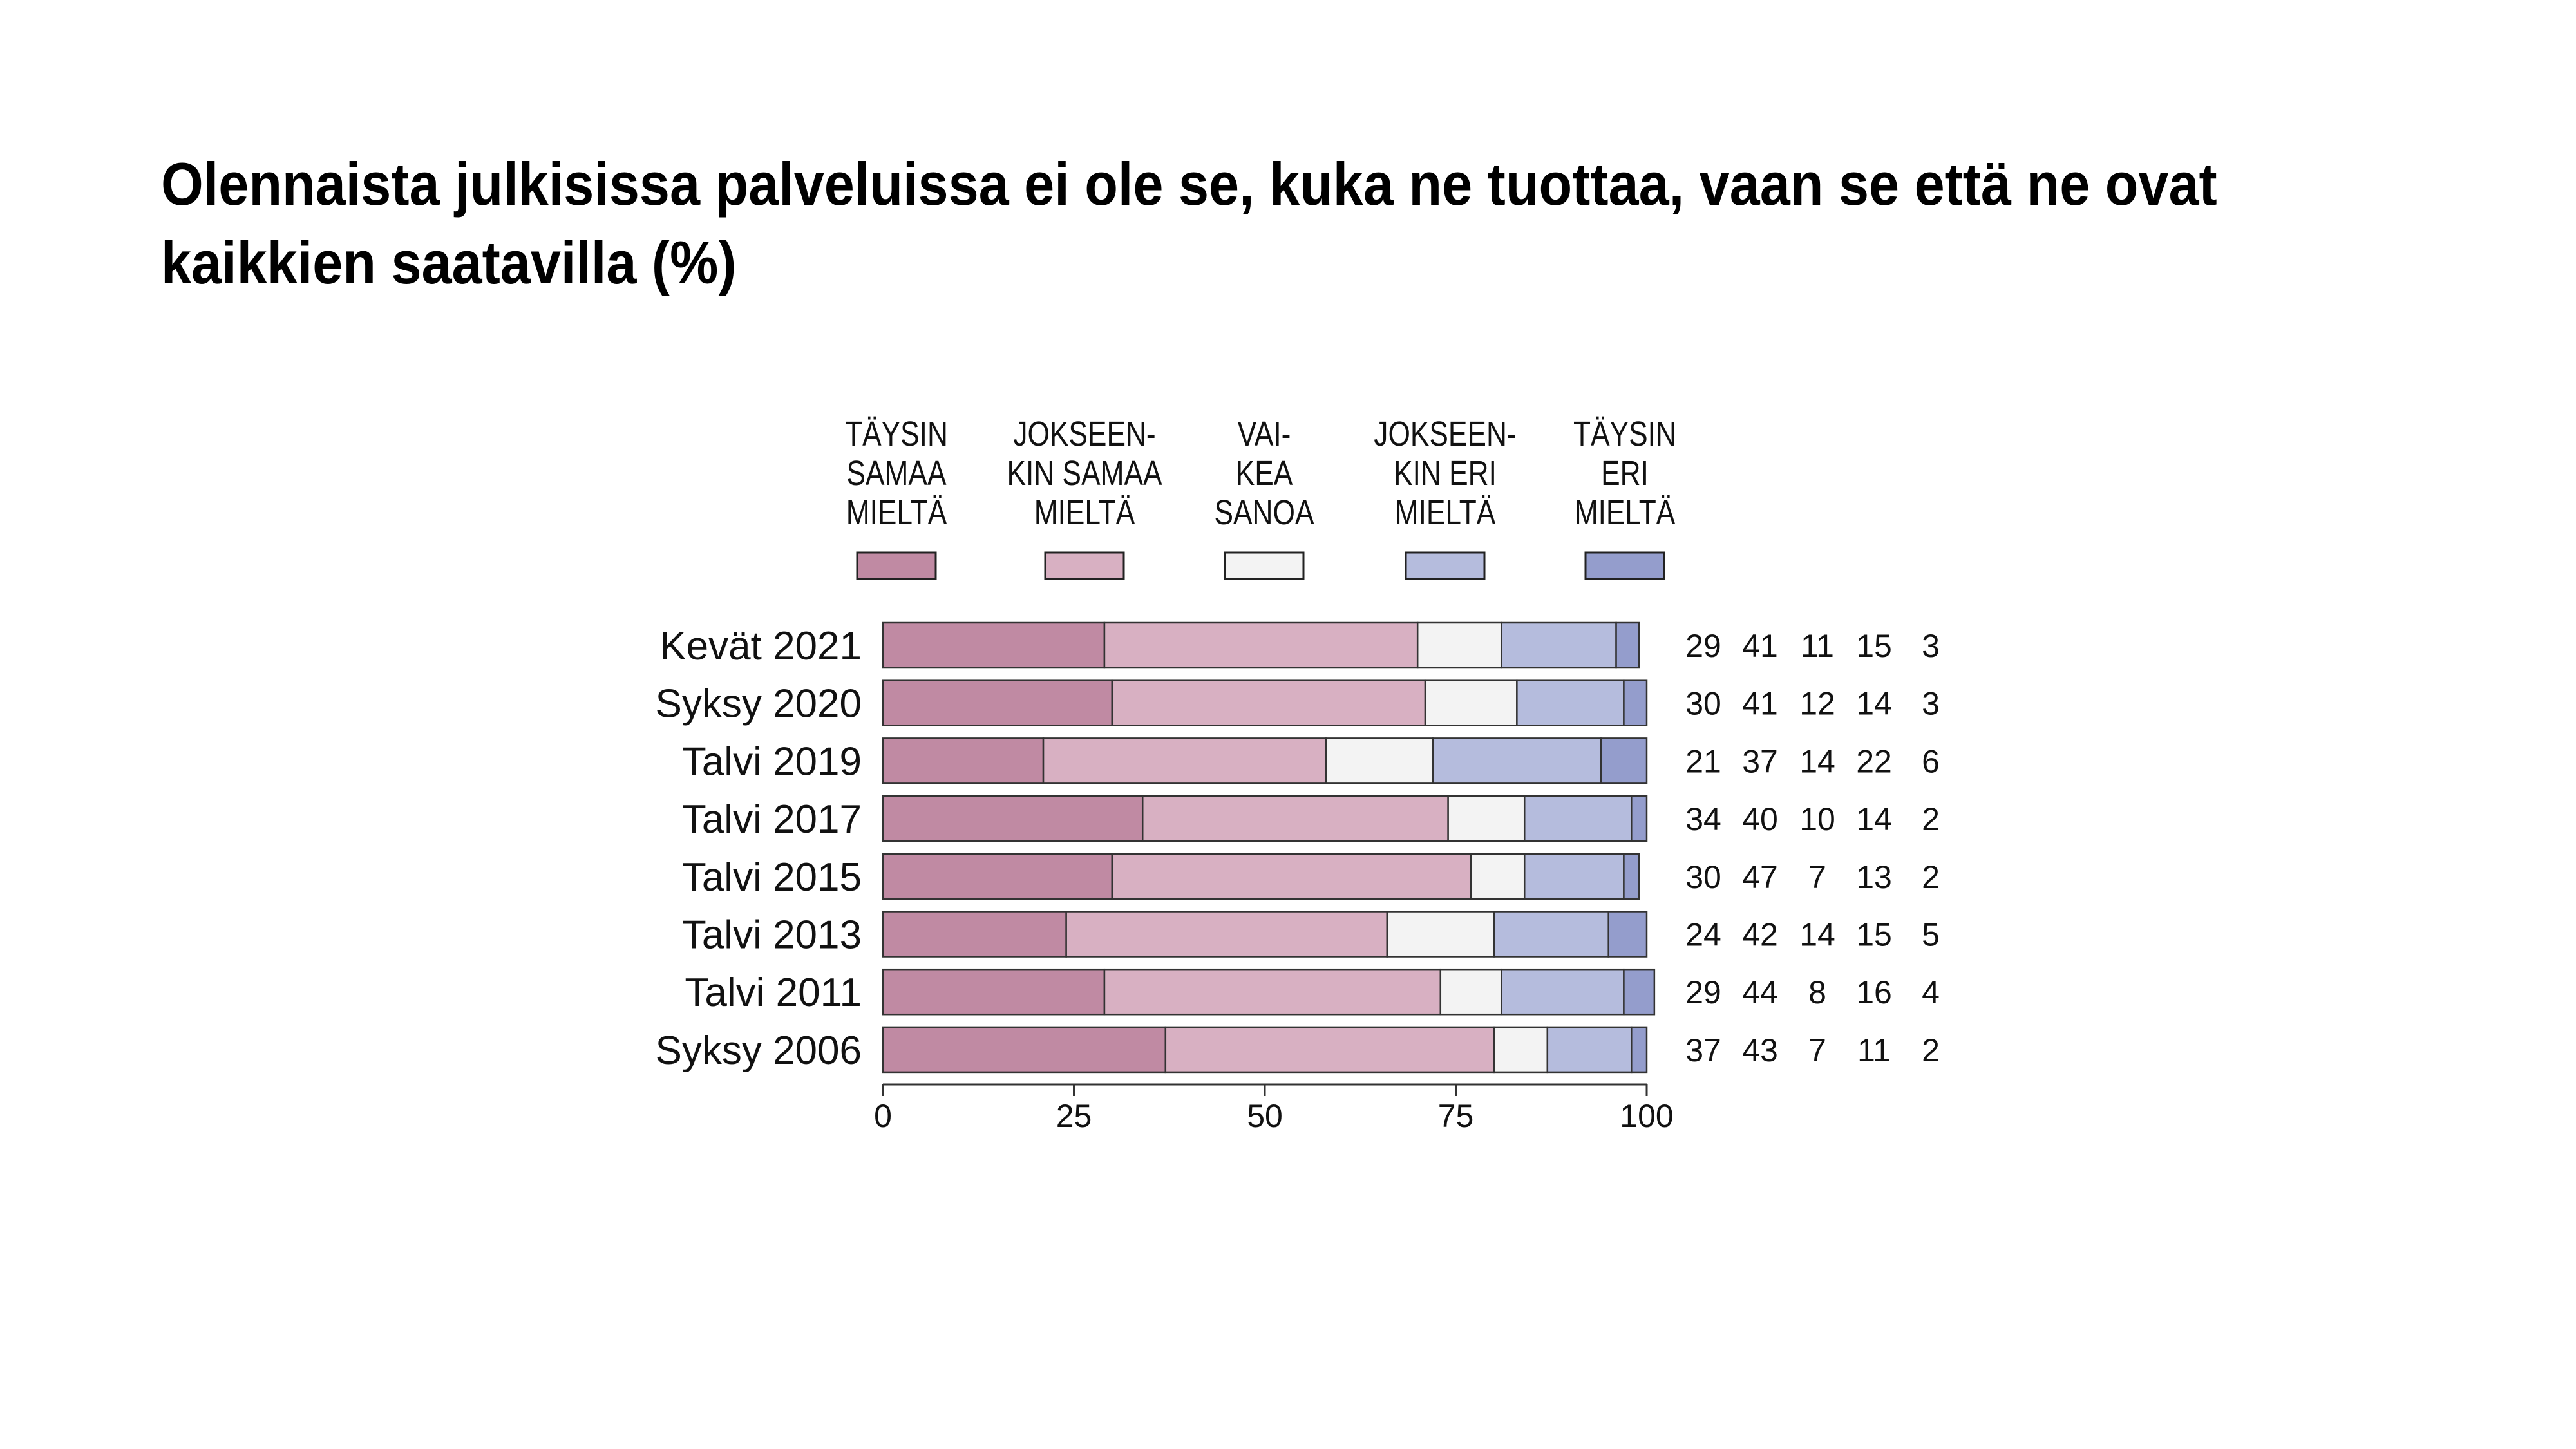 The height and width of the screenshot is (1449, 2576). I want to click on bars, so click(1269, 847).